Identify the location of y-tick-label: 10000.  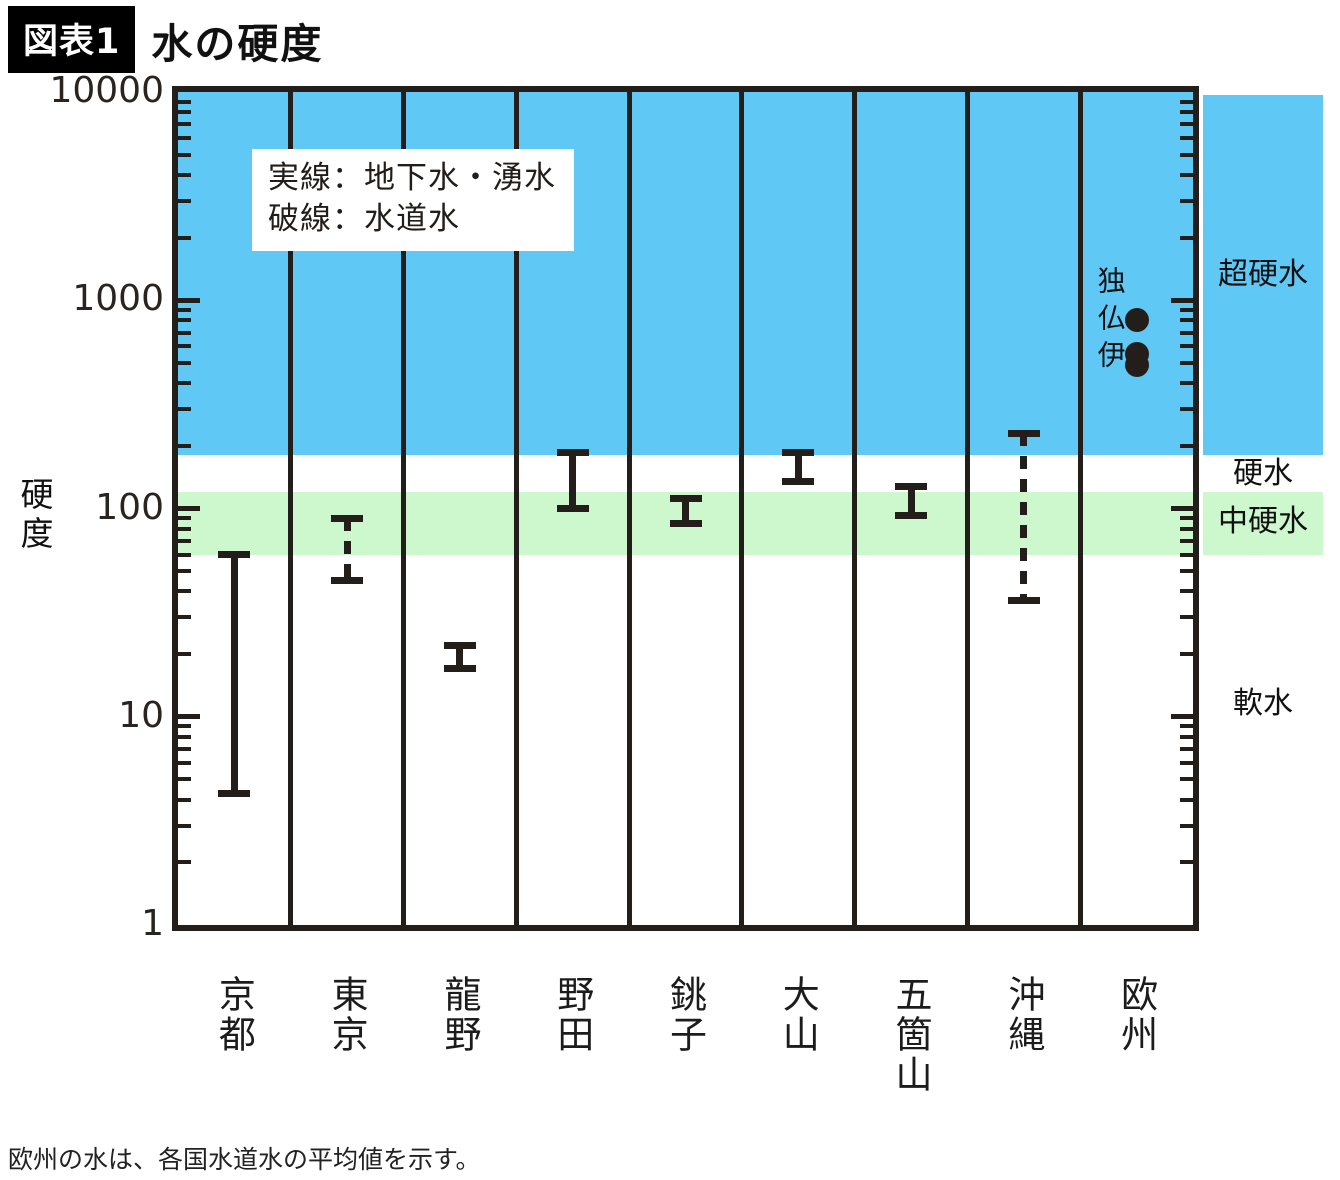
(106, 90).